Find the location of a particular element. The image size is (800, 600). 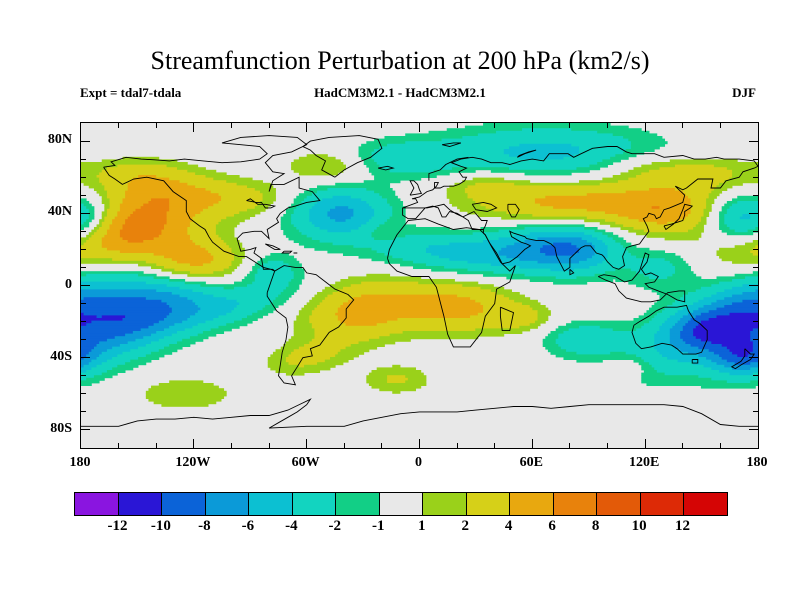

colorbar-tick-label: 12 is located at coordinates (683, 526).